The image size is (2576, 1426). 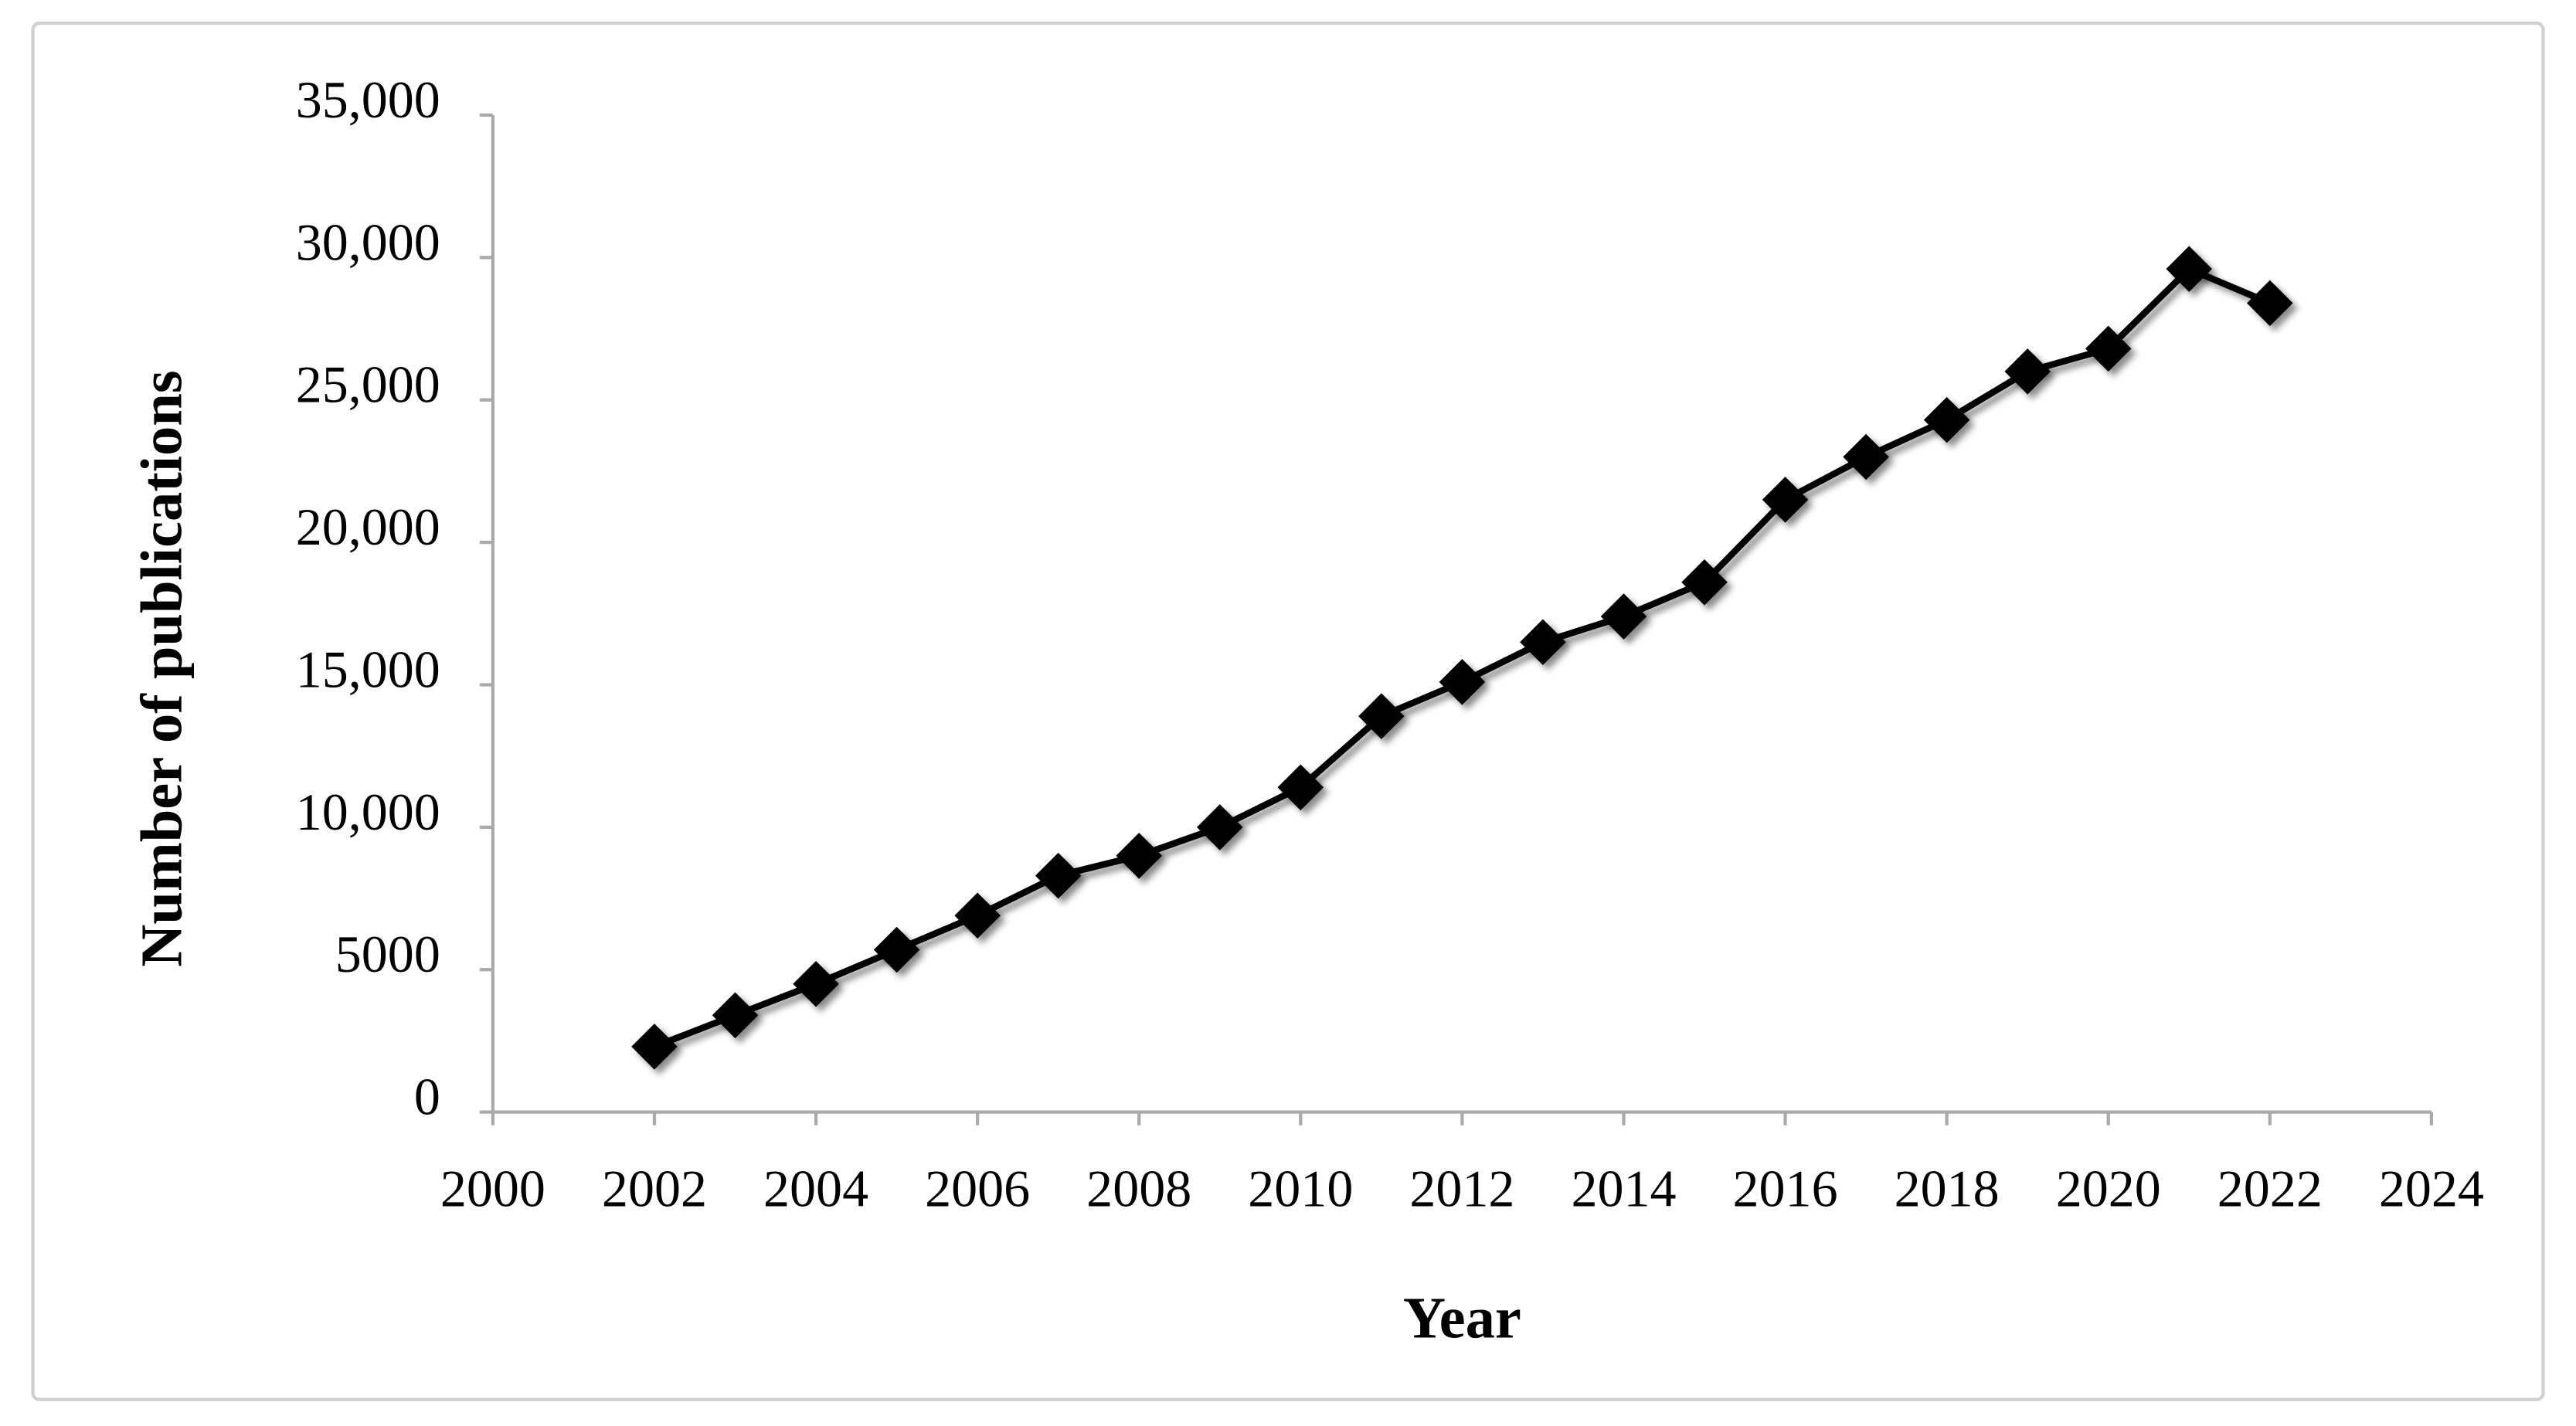 What do you see at coordinates (977, 1188) in the screenshot?
I see `x-tick-label: 2006` at bounding box center [977, 1188].